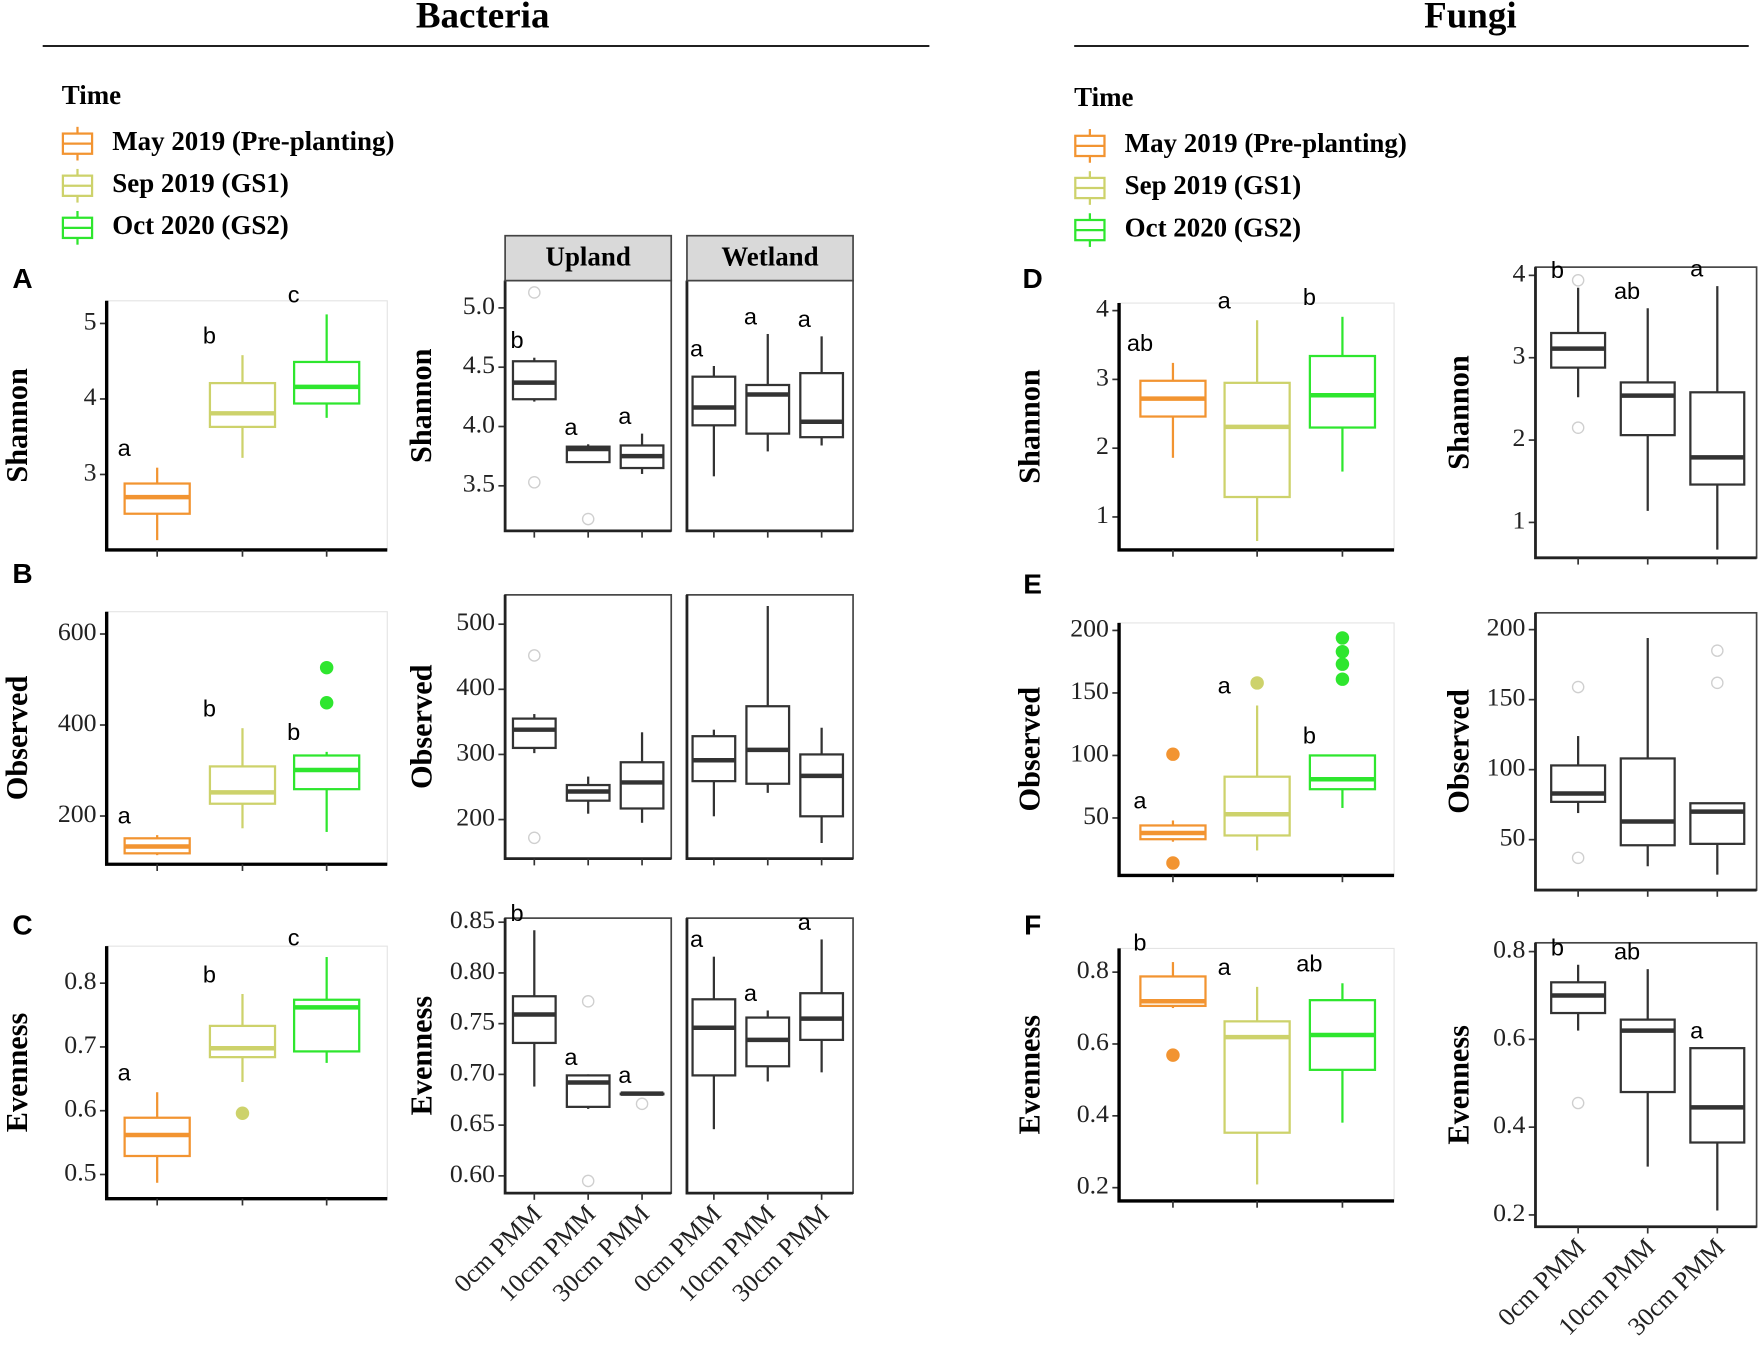 This screenshot has width=1760, height=1348. Describe the element at coordinates (472, 1173) in the screenshot. I see `y-tick-label: 0.60` at that location.